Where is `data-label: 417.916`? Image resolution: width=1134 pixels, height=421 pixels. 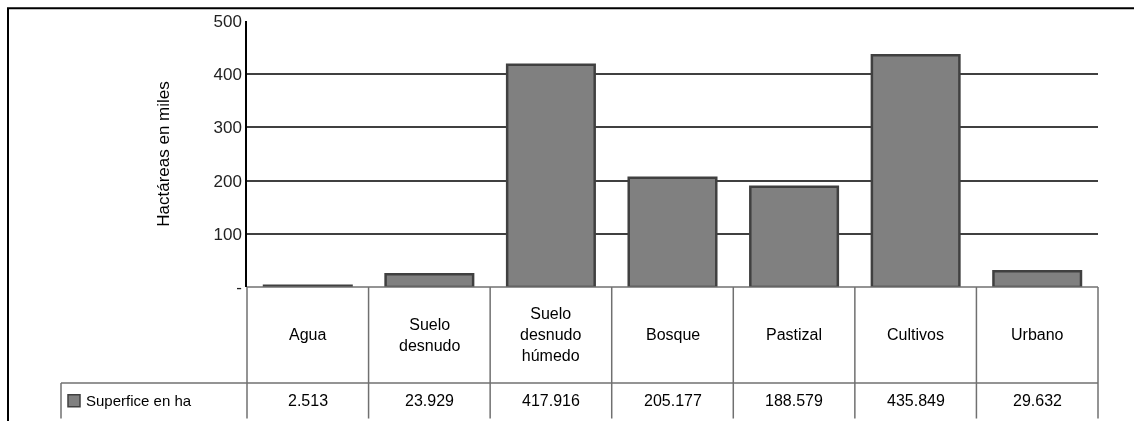
data-label: 417.916 is located at coordinates (551, 400).